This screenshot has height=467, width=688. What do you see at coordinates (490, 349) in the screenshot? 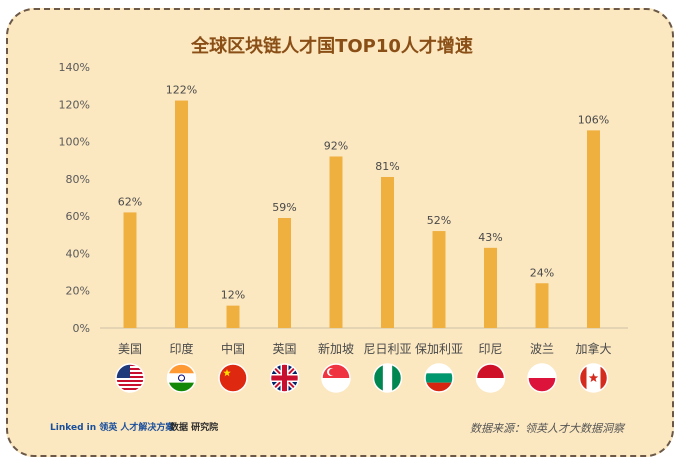
I see `category-label: 印尼` at bounding box center [490, 349].